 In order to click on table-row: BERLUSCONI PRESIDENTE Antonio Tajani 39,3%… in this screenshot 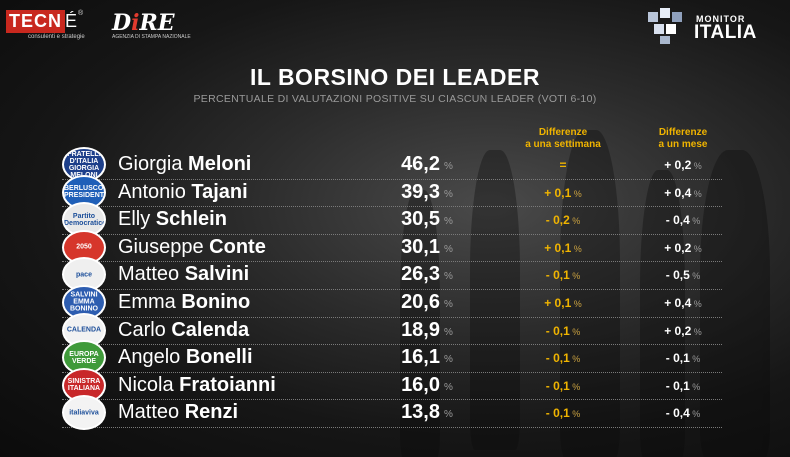, I will do `click(392, 192)`.